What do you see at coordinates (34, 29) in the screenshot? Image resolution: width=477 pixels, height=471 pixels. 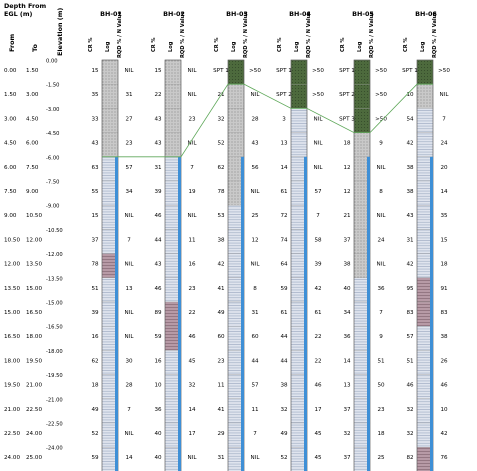 I see `header: Depth From EGL (m) From To Elevation (m)` at bounding box center [34, 29].